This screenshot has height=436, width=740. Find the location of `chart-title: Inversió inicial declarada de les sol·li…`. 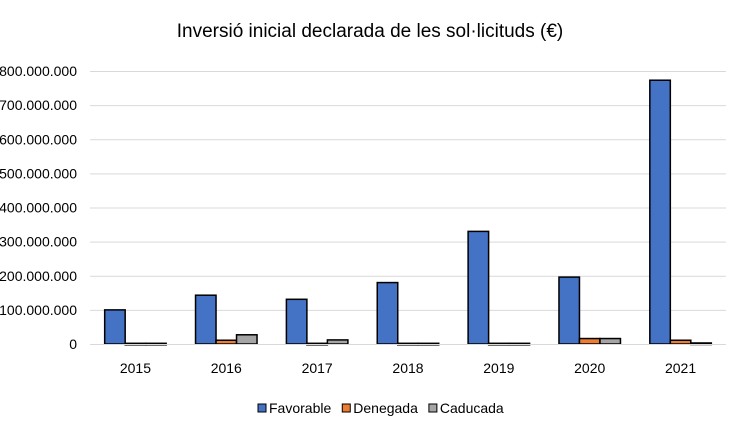

chart-title: Inversió inicial declarada de les sol·li… is located at coordinates (370, 31).